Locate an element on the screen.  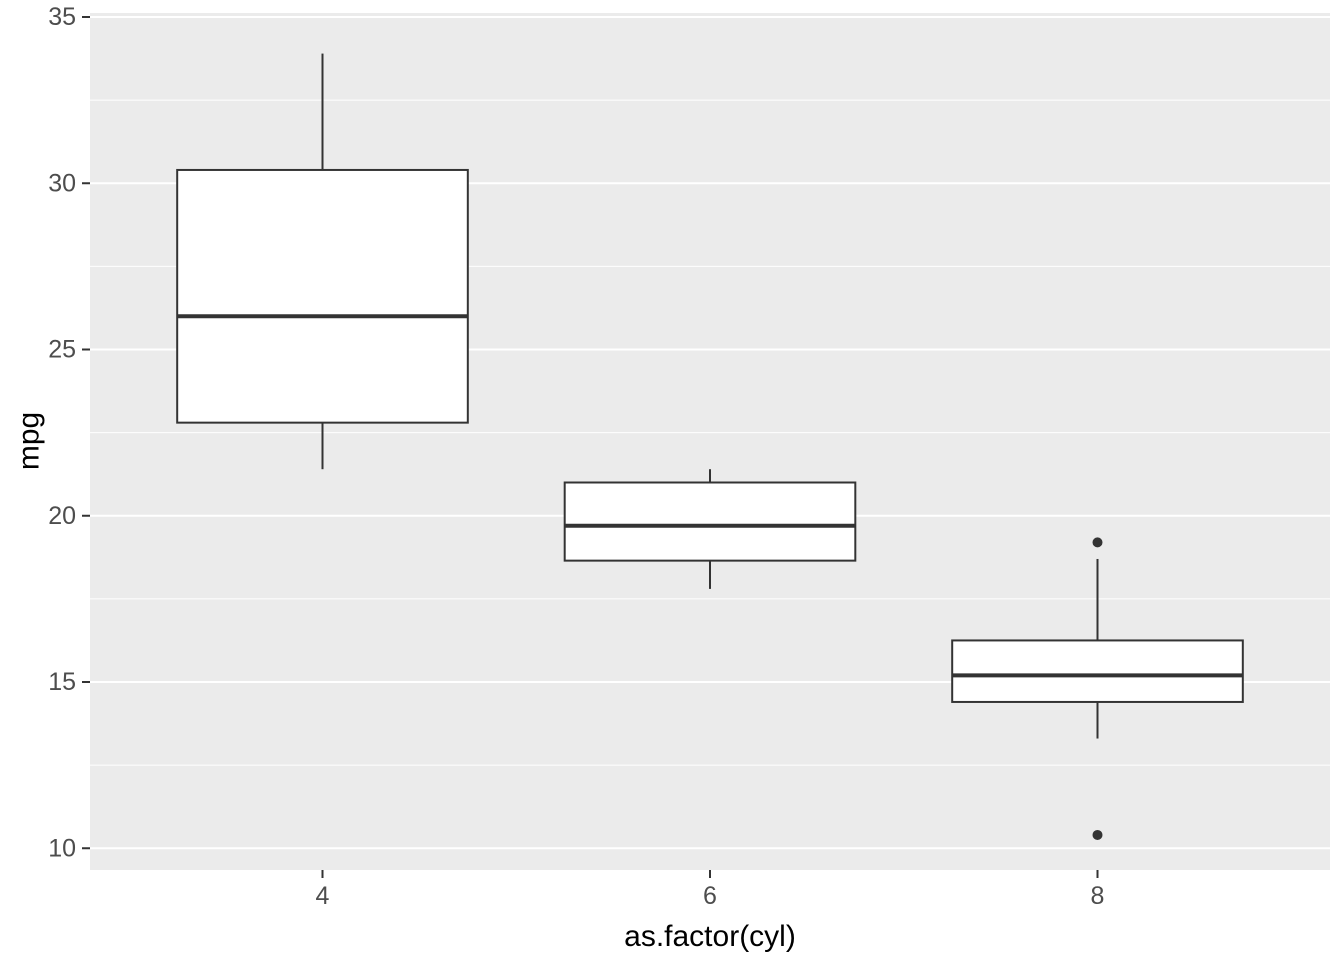
y-tick-label: 20 is located at coordinates (62, 516).